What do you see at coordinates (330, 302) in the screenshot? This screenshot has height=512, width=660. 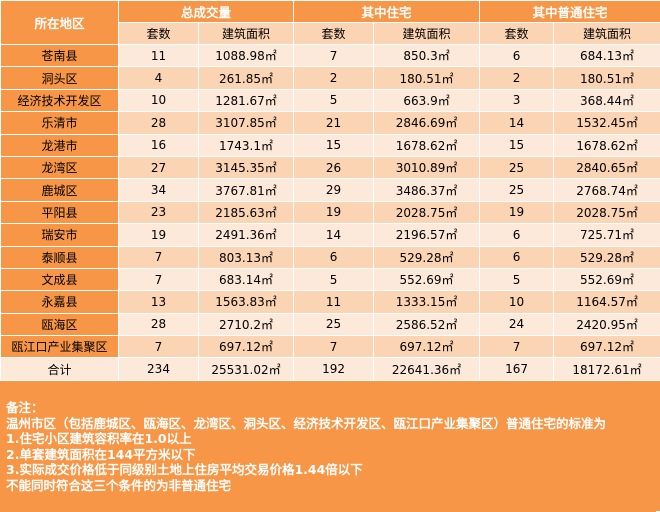 I see `table-row: 永嘉县 13 1563.83㎡ 11 1333.15㎡ 10 1164.57㎡` at bounding box center [330, 302].